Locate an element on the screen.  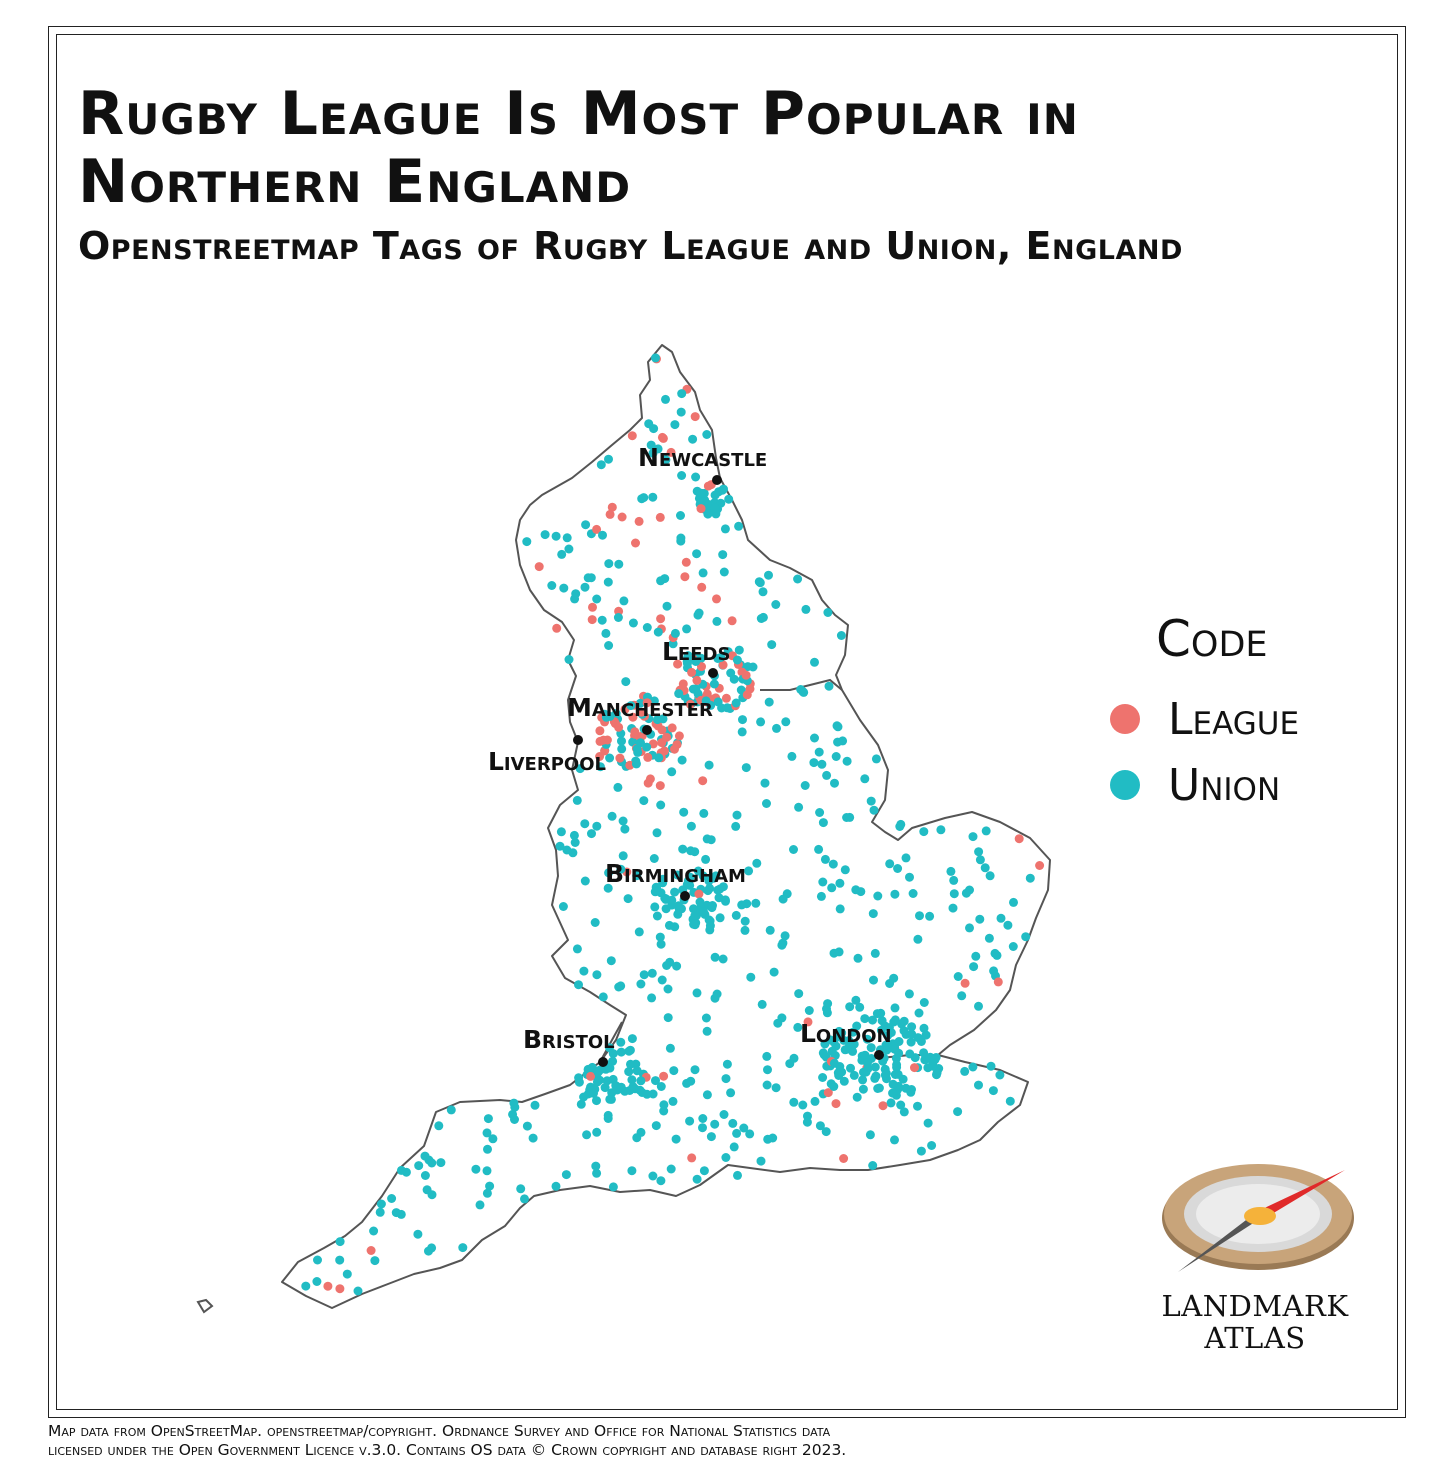
legend-item-union: Union is located at coordinates (1240, 785).